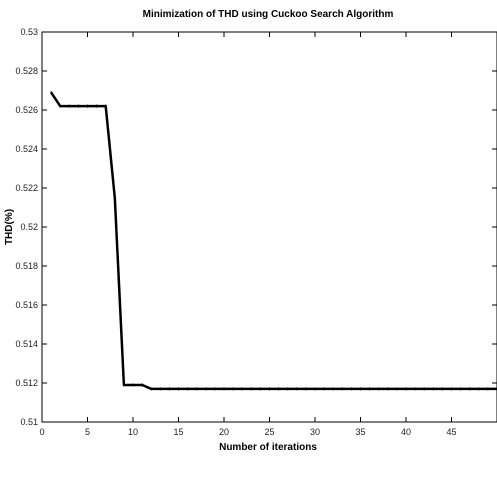 The width and height of the screenshot is (497, 479). I want to click on y-tick-label: 0.51, so click(29, 422).